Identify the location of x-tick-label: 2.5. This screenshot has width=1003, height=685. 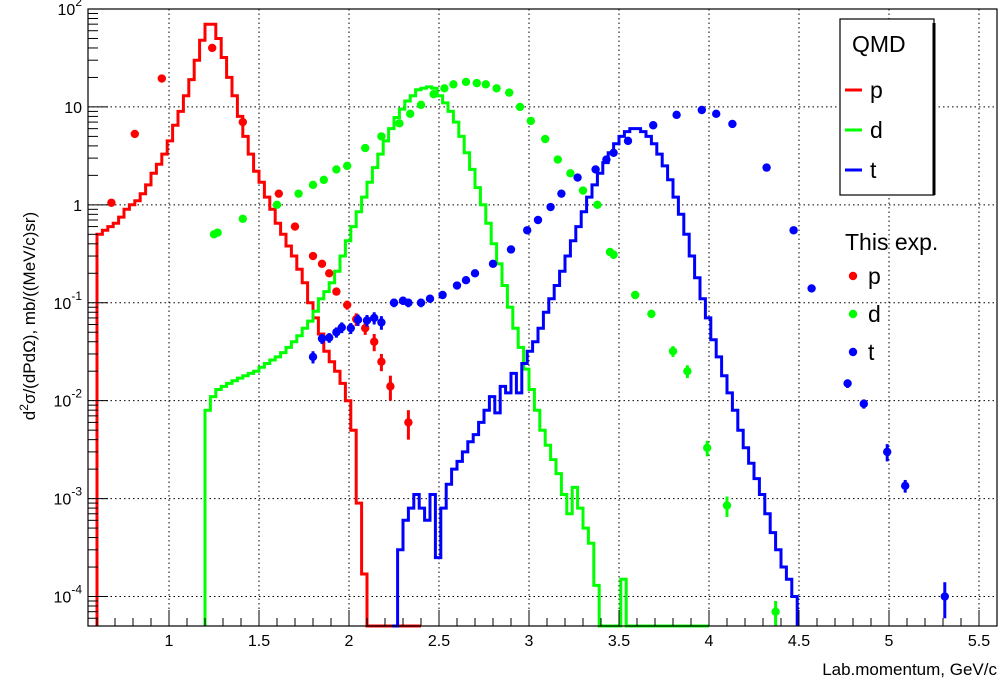
(439, 641).